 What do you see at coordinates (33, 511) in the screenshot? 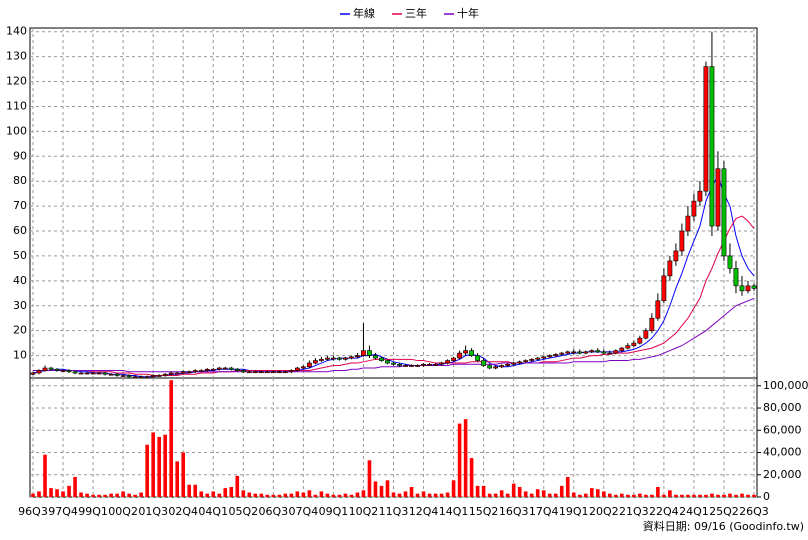
I see `x-tick-label: 96Q3` at bounding box center [33, 511].